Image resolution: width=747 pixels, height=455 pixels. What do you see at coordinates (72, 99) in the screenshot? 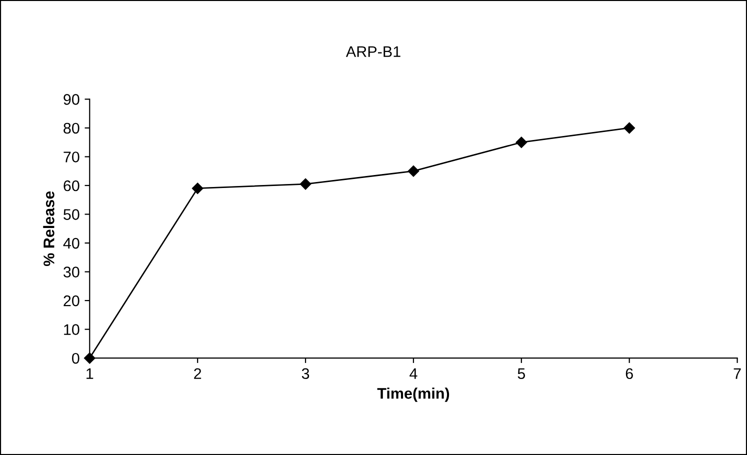
I see `y-tick-label: 90` at bounding box center [72, 99].